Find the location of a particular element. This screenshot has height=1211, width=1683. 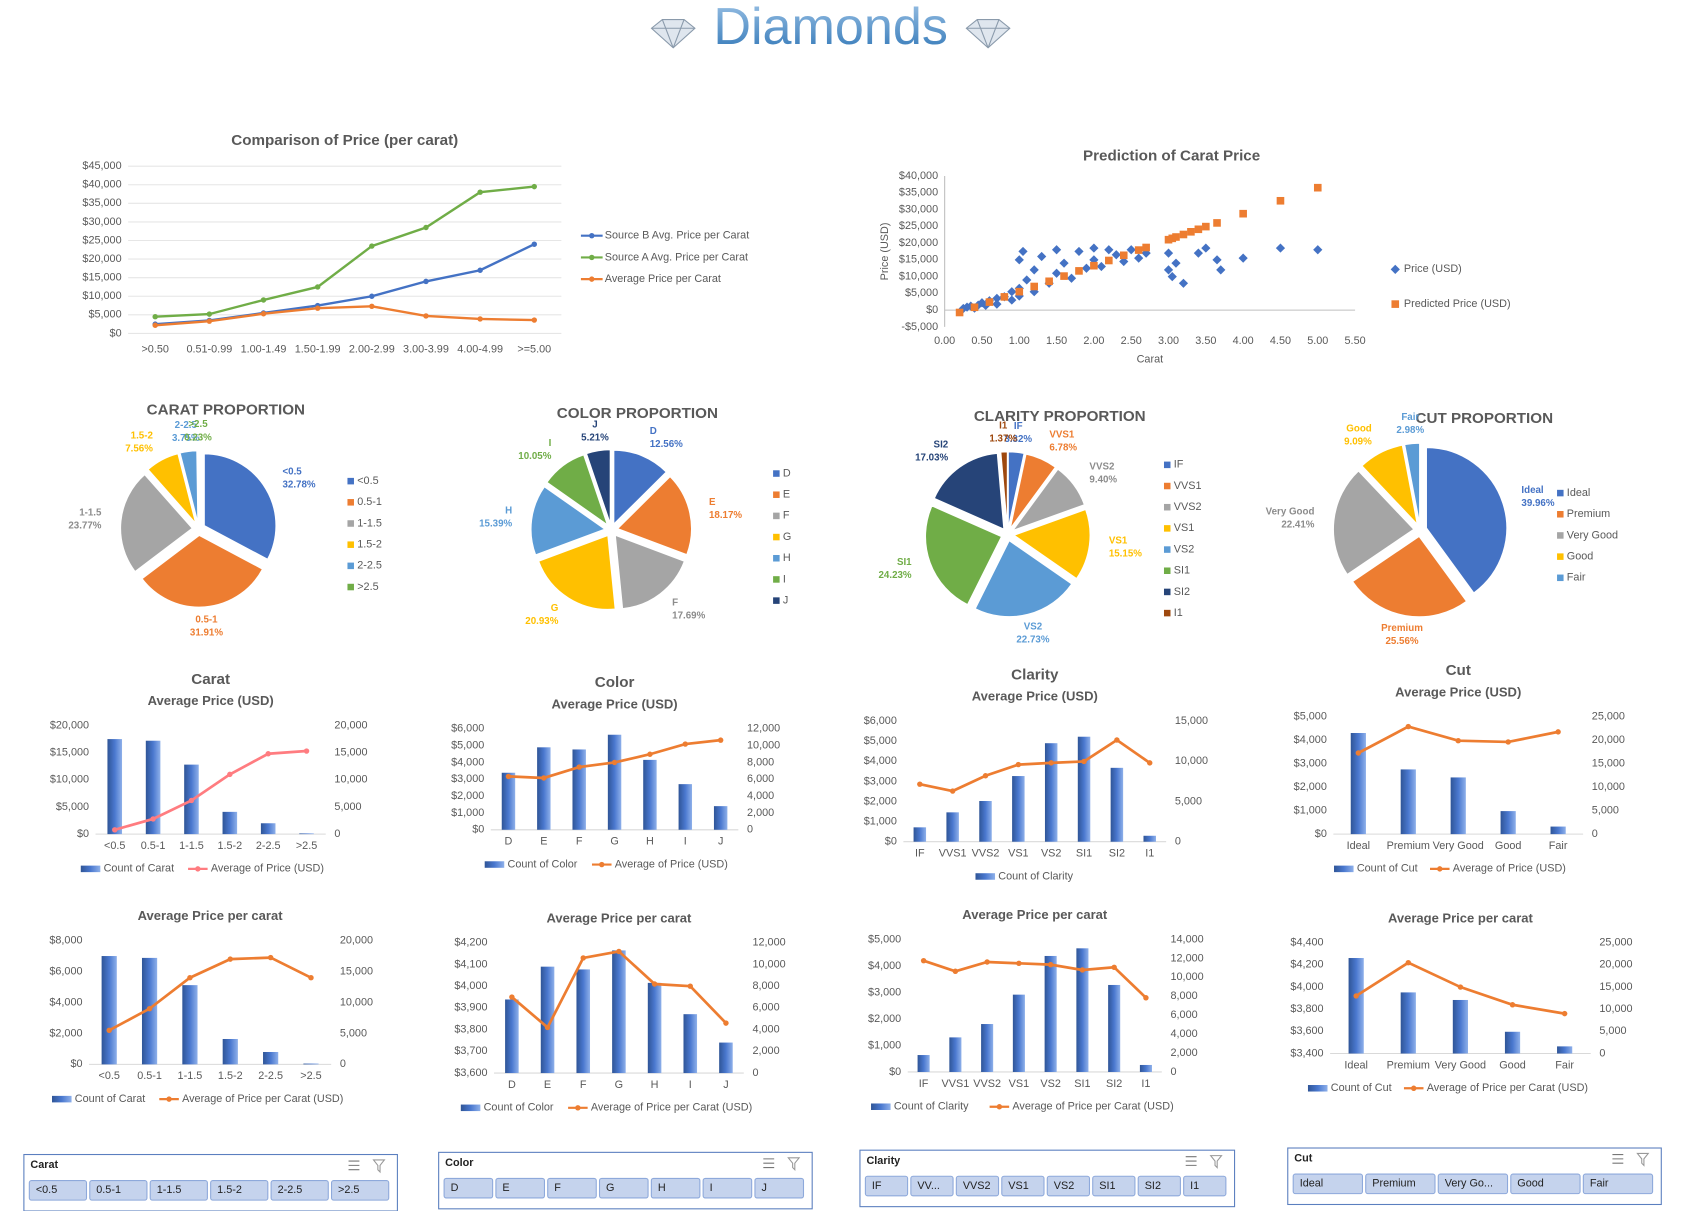

chart-subtitle: Average Price (USD) is located at coordinates (1458, 691).